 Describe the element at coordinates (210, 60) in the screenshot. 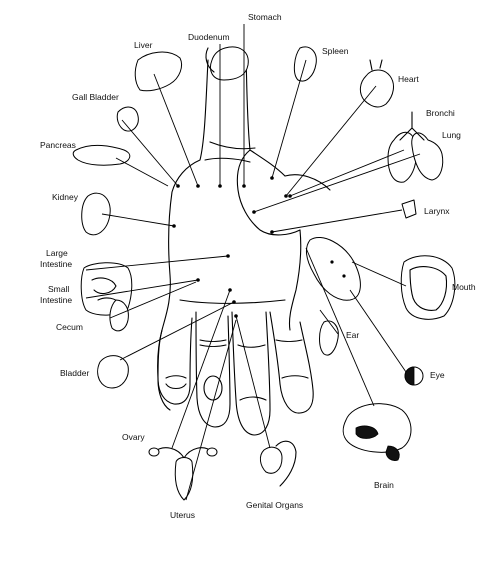

I see `duodenum-icon` at that location.